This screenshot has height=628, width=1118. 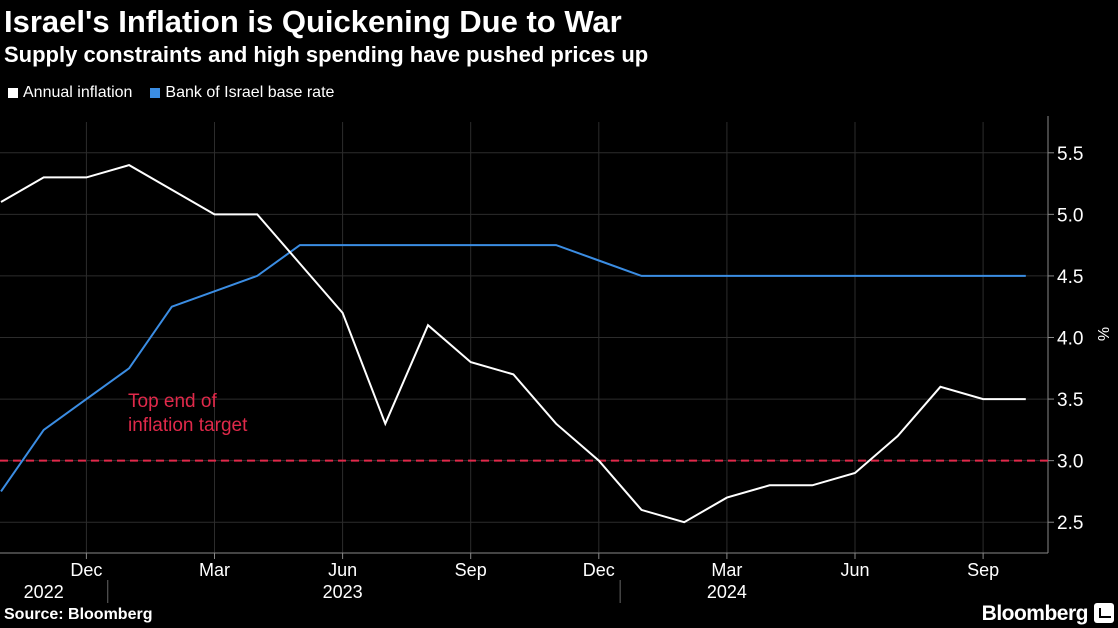 I want to click on legend-swatch-annual-inflation, so click(x=13, y=93).